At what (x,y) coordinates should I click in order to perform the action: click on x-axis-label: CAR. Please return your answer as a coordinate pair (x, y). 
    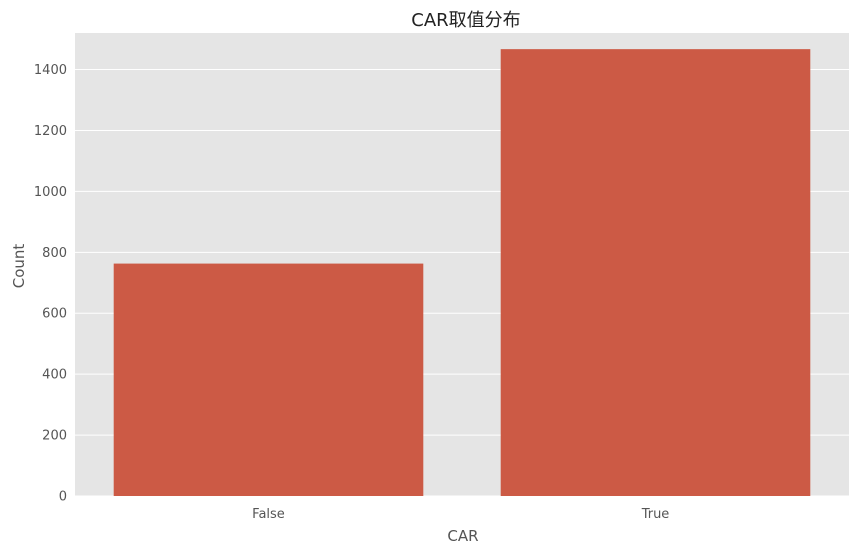
    Looking at the image, I should click on (462, 536).